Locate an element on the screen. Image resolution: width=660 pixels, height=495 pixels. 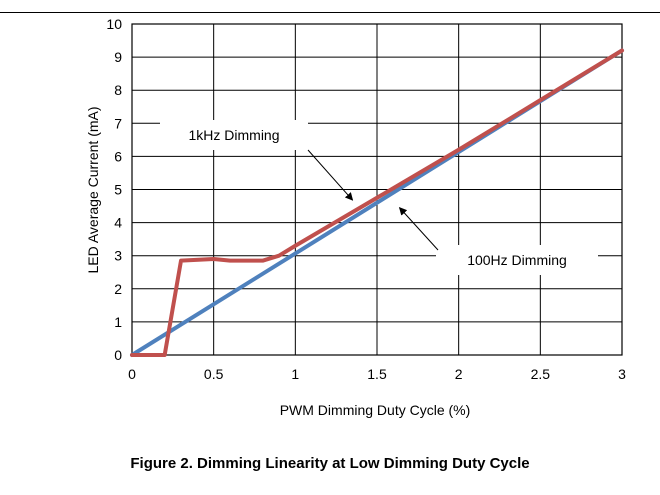
y-tick-label: 6 is located at coordinates (118, 156).